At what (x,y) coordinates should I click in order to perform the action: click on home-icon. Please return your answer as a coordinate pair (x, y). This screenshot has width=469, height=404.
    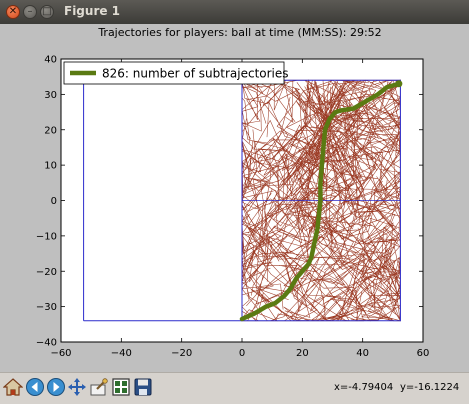
    Looking at the image, I should click on (13, 387).